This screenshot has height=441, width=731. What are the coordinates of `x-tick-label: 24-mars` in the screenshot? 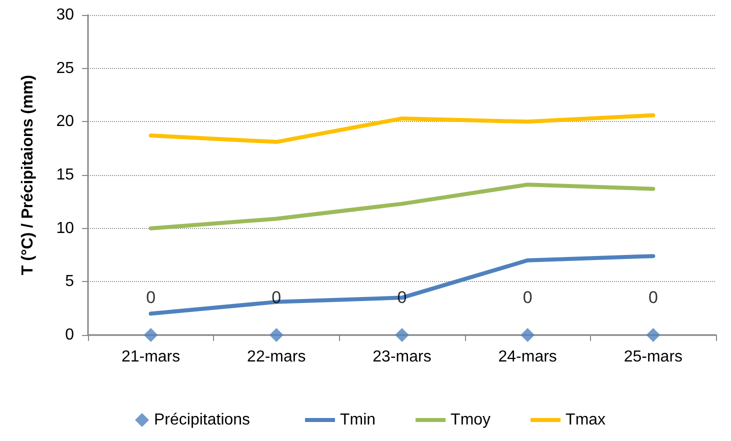 It's located at (527, 357).